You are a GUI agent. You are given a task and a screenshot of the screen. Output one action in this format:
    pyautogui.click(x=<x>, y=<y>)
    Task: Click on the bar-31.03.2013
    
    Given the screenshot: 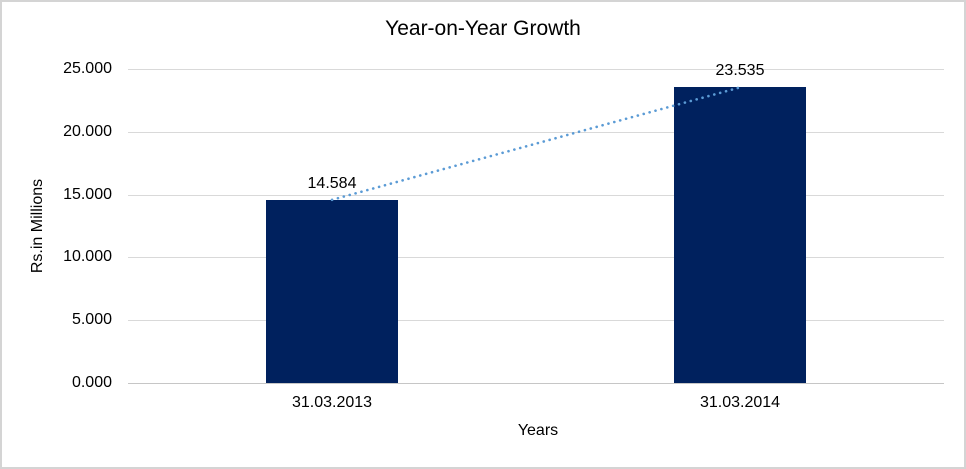 What is the action you would take?
    pyautogui.click(x=332, y=291)
    